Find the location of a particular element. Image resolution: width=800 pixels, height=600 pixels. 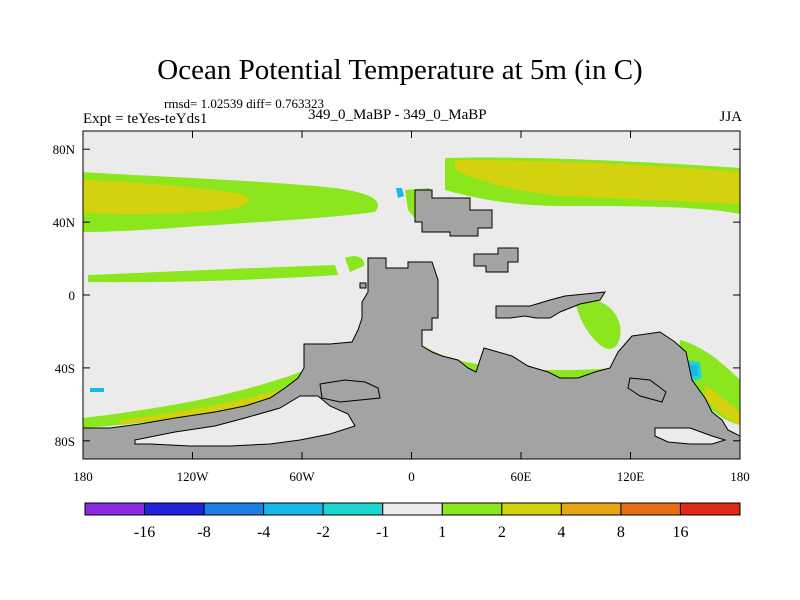

x-tick-label: 120E is located at coordinates (631, 476).